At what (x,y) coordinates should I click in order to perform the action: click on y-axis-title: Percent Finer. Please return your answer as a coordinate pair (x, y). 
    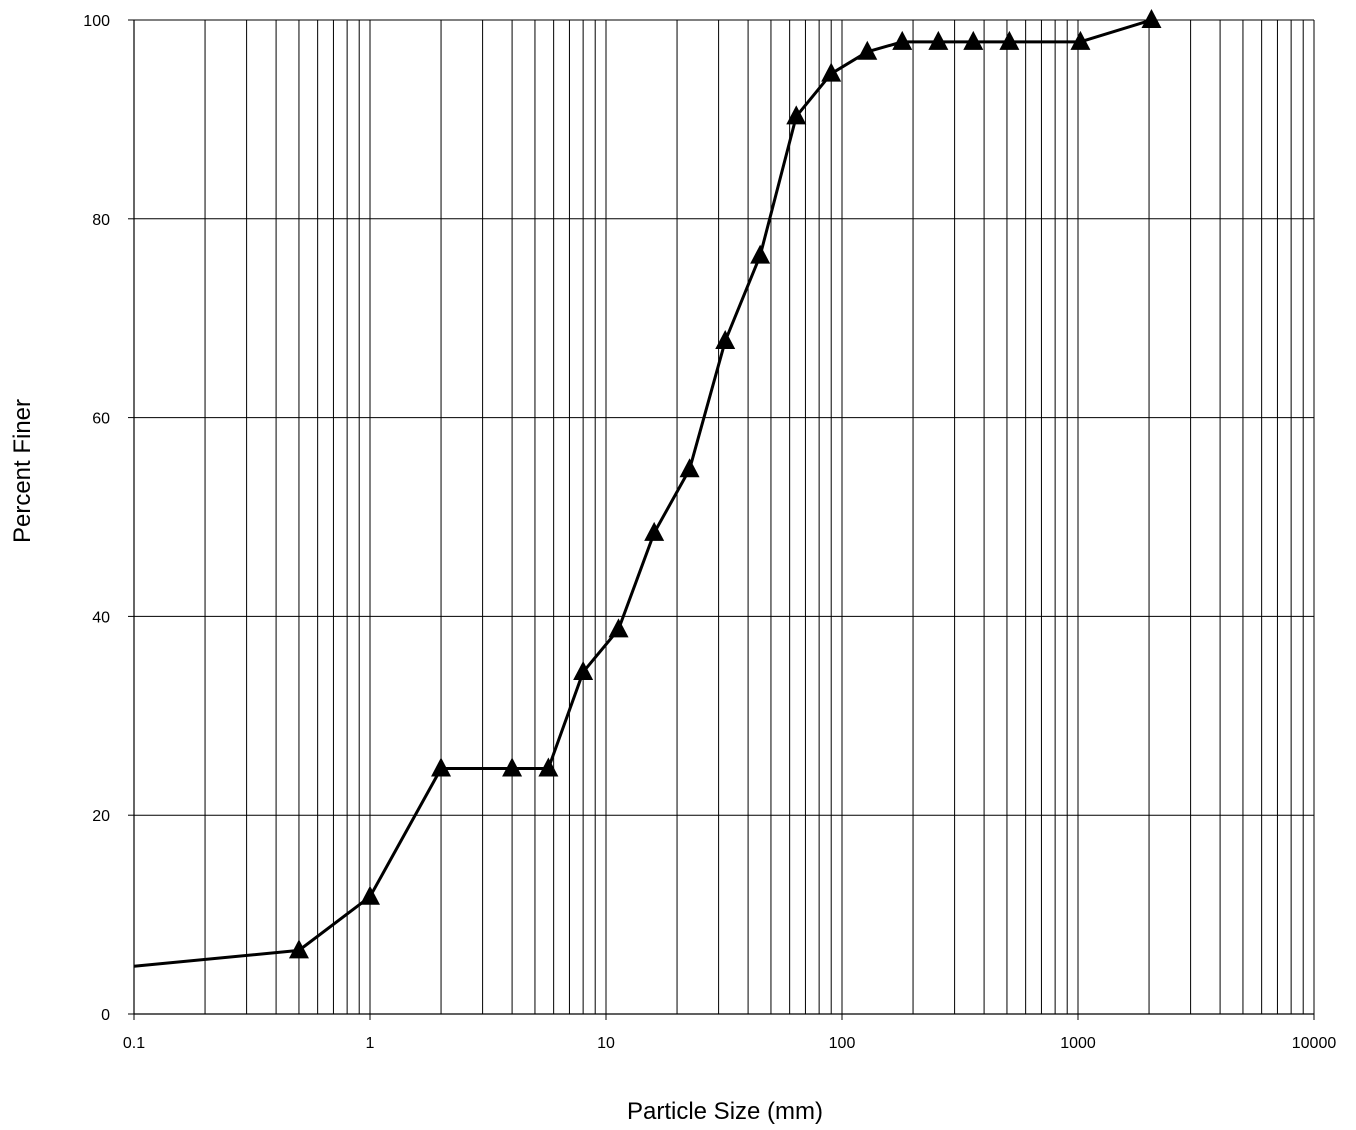
    Looking at the image, I should click on (22, 471).